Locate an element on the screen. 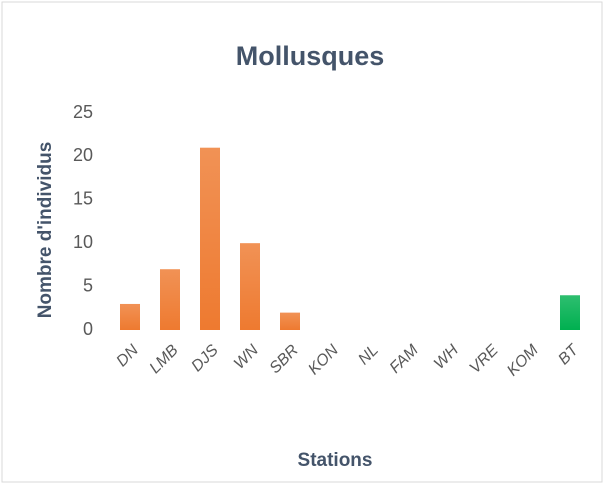 The height and width of the screenshot is (485, 605). x-axis-title: Stations is located at coordinates (335, 460).